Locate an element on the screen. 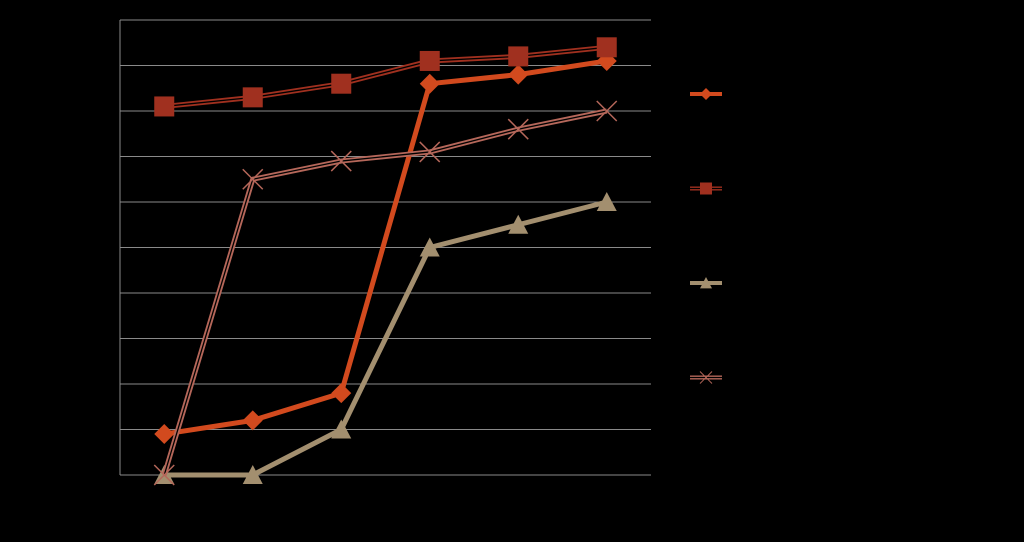 Image resolution: width=1024 pixels, height=542 pixels. series-line is located at coordinates (385, 76).